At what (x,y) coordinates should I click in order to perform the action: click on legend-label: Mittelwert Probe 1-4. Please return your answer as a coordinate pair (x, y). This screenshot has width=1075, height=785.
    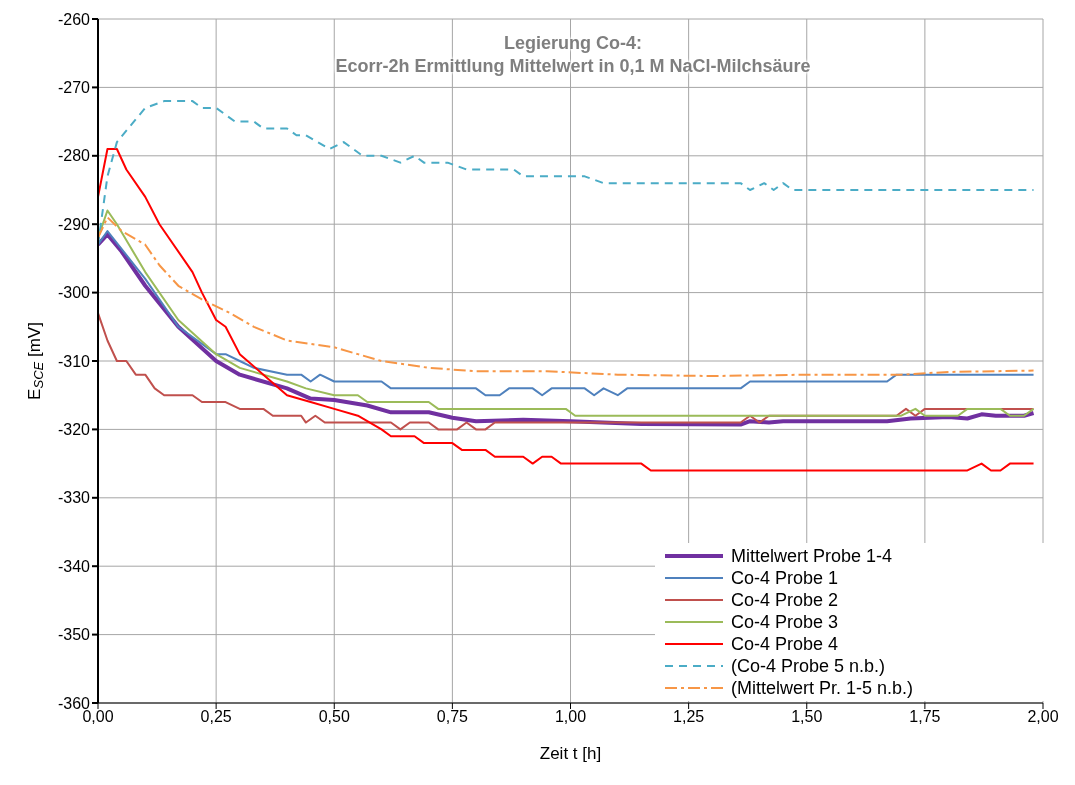
    Looking at the image, I should click on (812, 556).